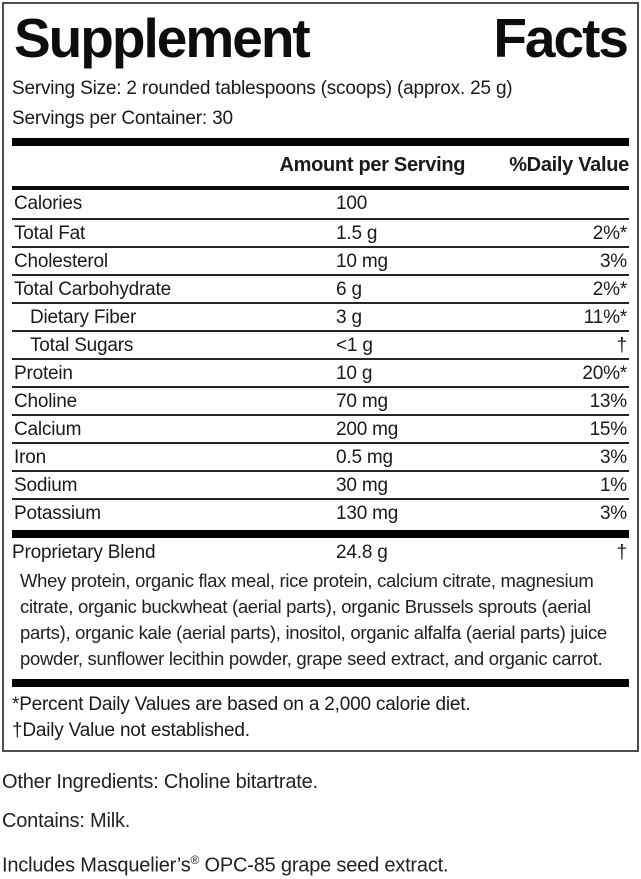 The height and width of the screenshot is (879, 641). What do you see at coordinates (83, 317) in the screenshot?
I see `nutrient-name: Dietary Fiber` at bounding box center [83, 317].